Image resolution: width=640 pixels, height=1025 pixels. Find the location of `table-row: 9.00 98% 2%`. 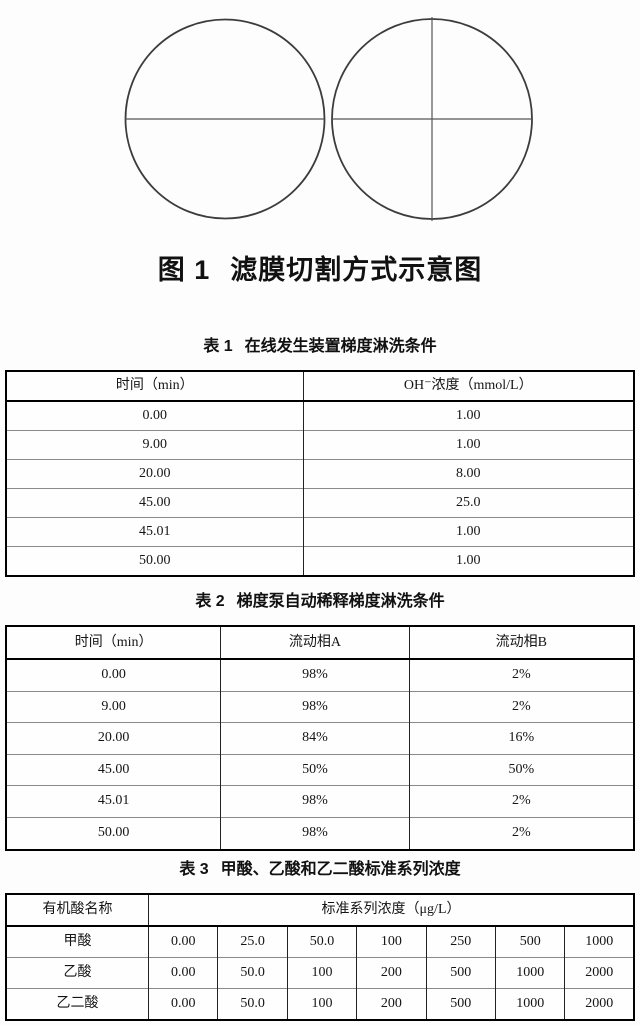

table-row: 9.00 98% 2% is located at coordinates (320, 706).